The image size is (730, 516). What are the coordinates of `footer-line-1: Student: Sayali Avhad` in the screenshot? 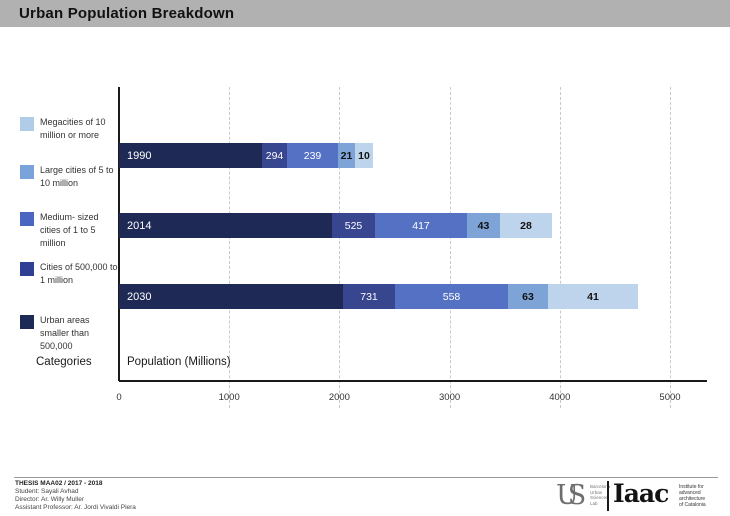 It's located at (47, 491).